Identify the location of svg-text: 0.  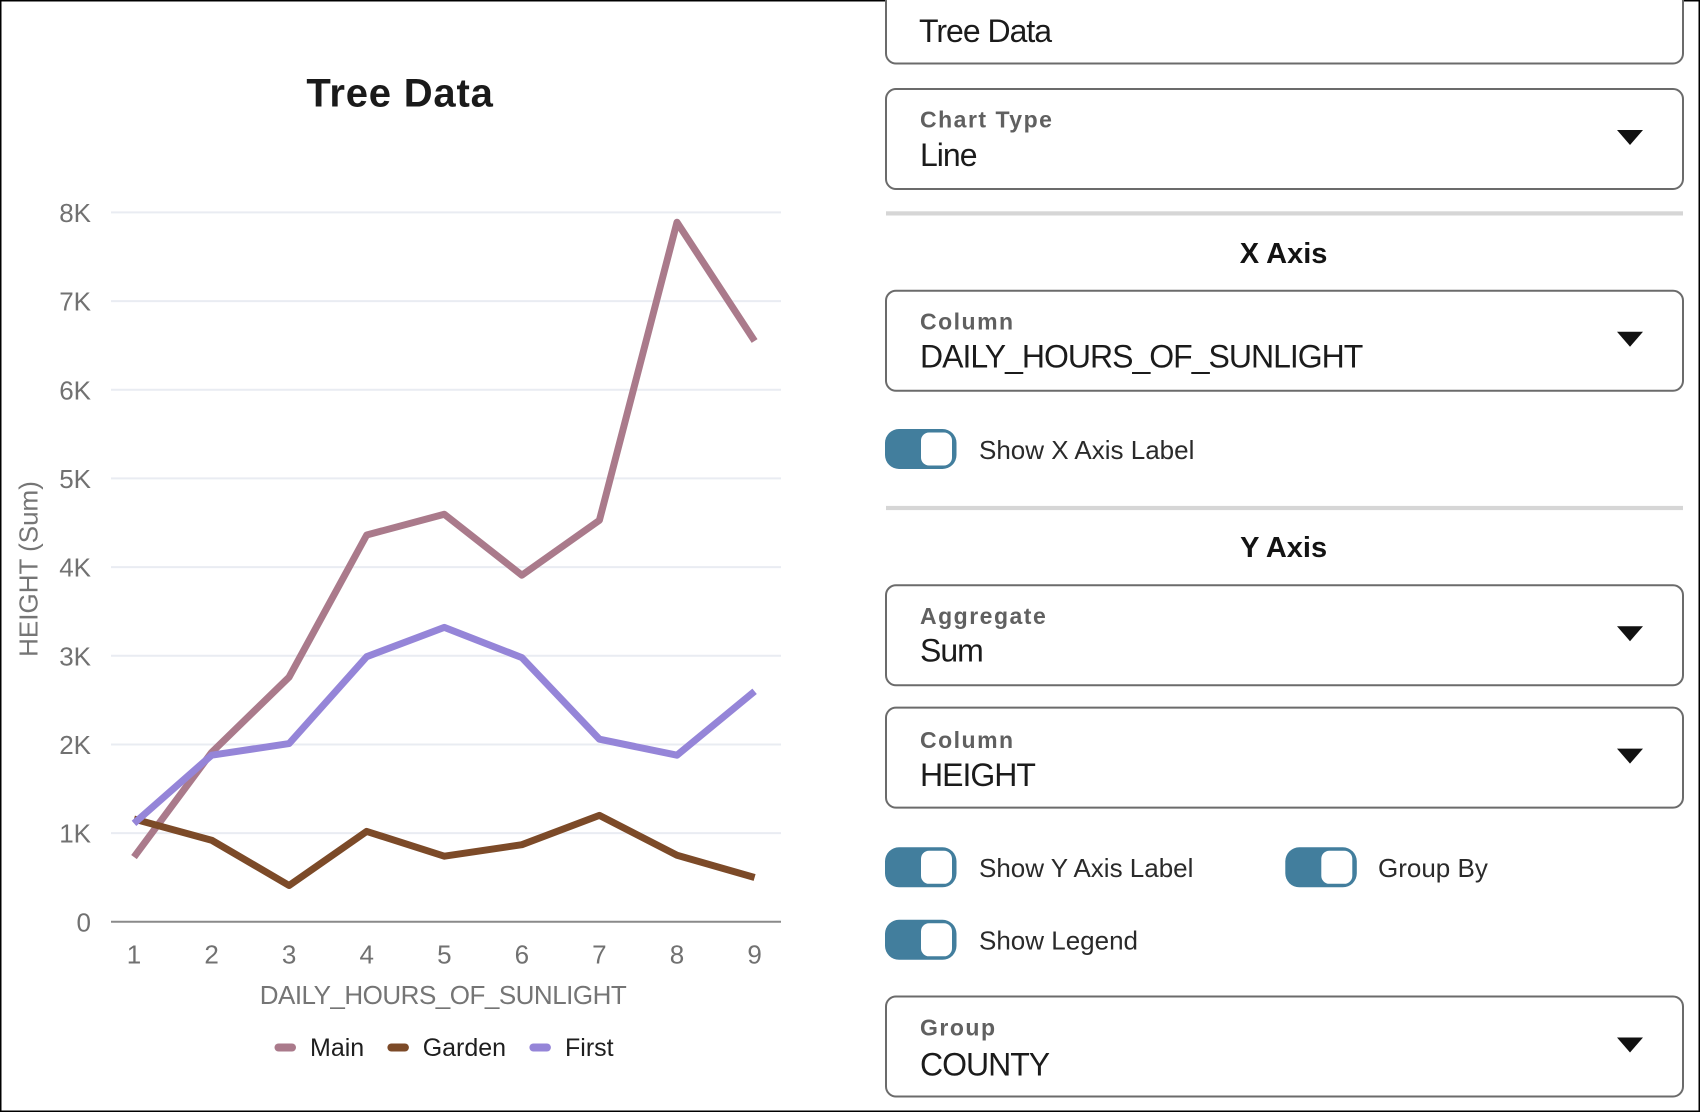
(84, 922).